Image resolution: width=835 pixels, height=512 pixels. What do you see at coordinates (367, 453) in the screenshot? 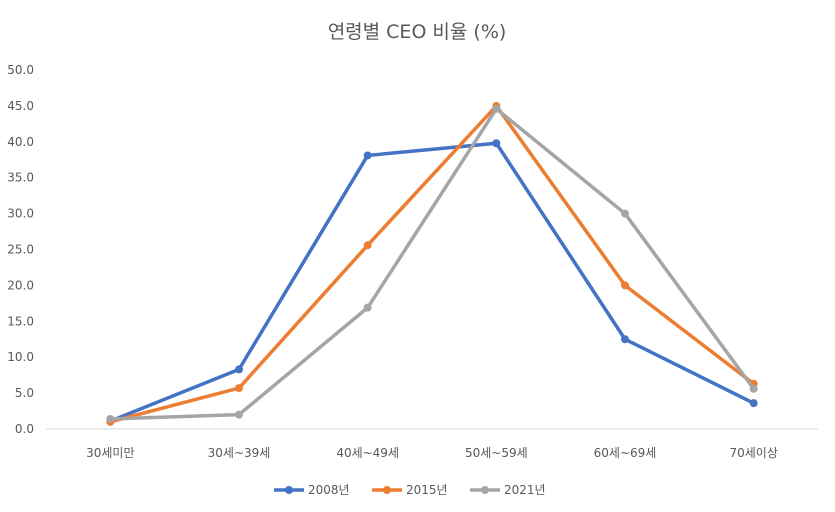
I see `x-category-label: 40세~49세` at bounding box center [367, 453].